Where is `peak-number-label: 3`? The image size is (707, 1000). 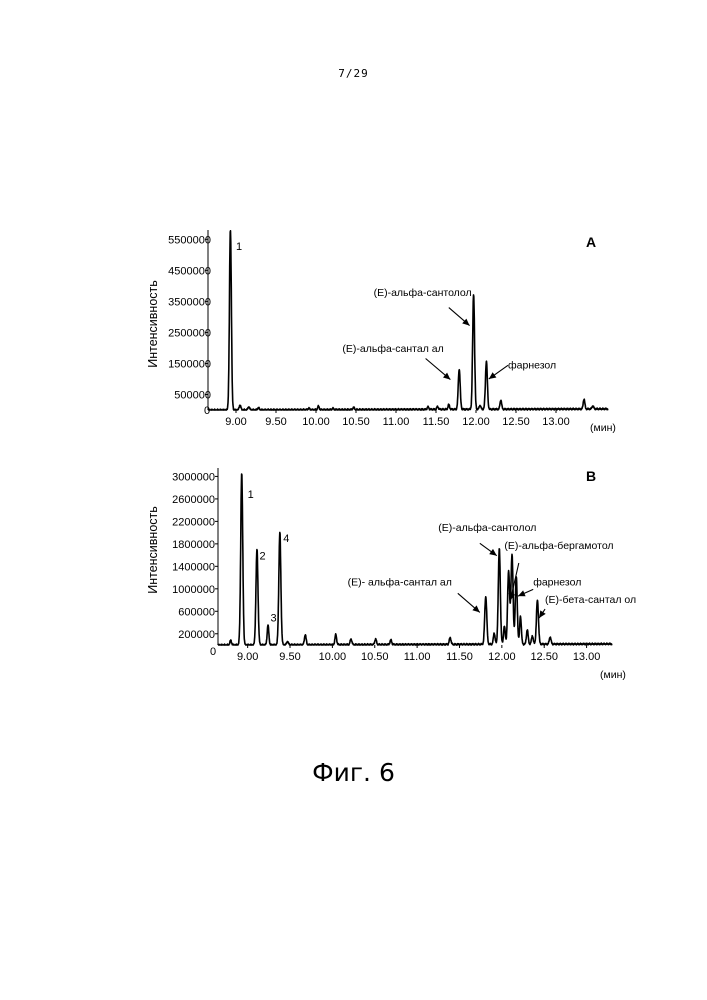
peak-number-label: 3 is located at coordinates (274, 618).